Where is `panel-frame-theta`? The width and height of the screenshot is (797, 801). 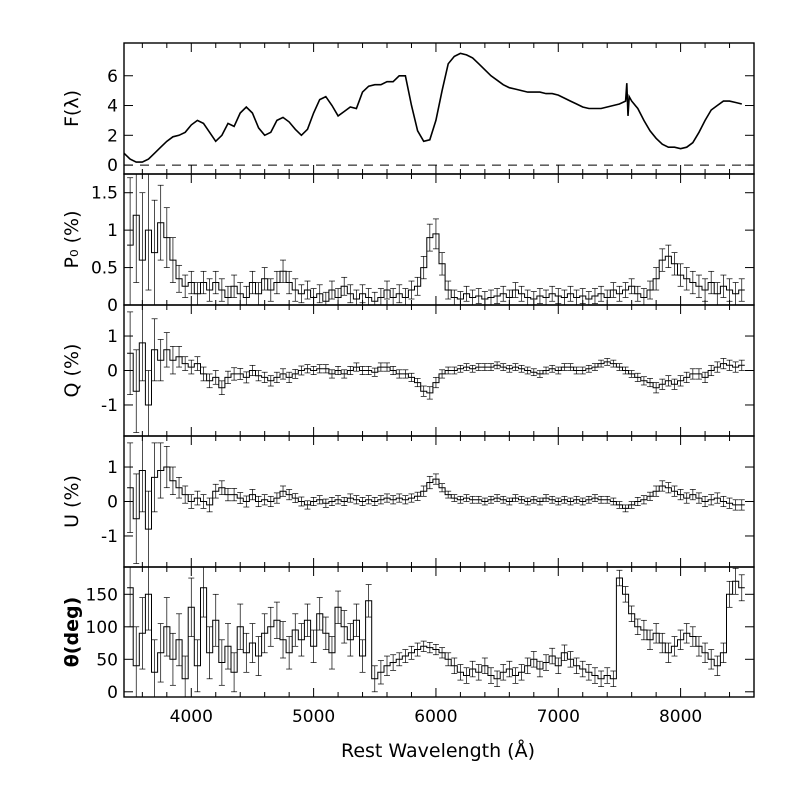
panel-frame-theta is located at coordinates (439, 632).